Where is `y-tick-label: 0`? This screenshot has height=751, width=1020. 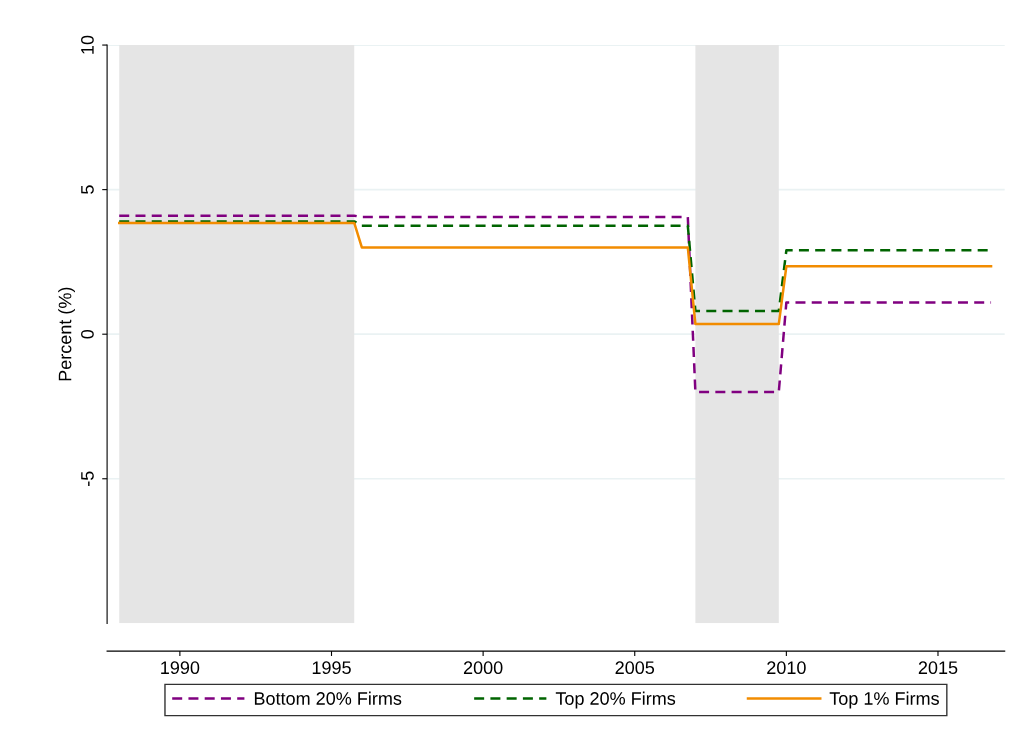 y-tick-label: 0 is located at coordinates (87, 334).